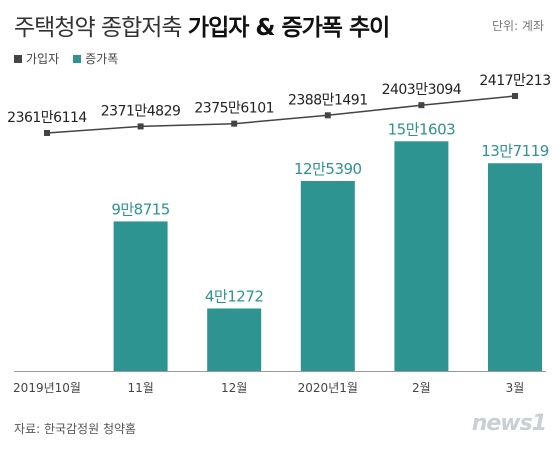 This screenshot has width=560, height=451. What do you see at coordinates (140, 209) in the screenshot?
I see `bar-label-1: 9만8715` at bounding box center [140, 209].